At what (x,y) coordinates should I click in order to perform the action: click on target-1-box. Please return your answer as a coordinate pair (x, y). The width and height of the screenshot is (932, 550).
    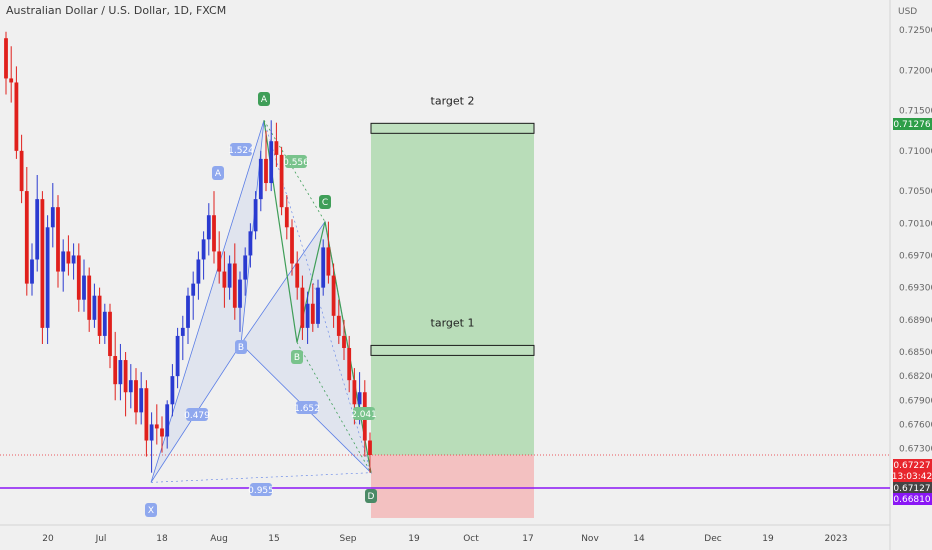
    Looking at the image, I should click on (452, 350).